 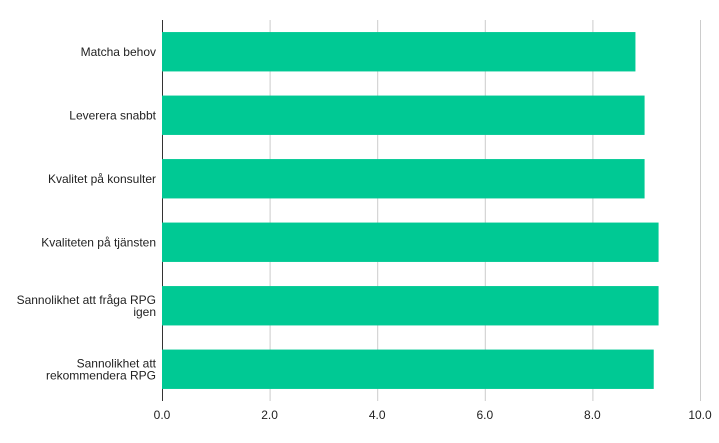 What do you see at coordinates (118, 52) in the screenshot?
I see `category-label: Matcha behov` at bounding box center [118, 52].